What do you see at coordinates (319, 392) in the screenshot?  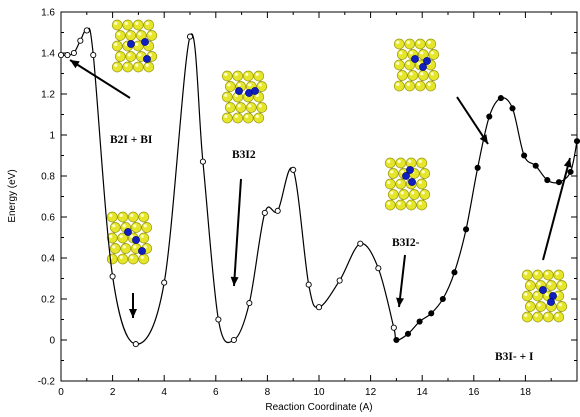 I see `x-tick-label: 10` at bounding box center [319, 392].